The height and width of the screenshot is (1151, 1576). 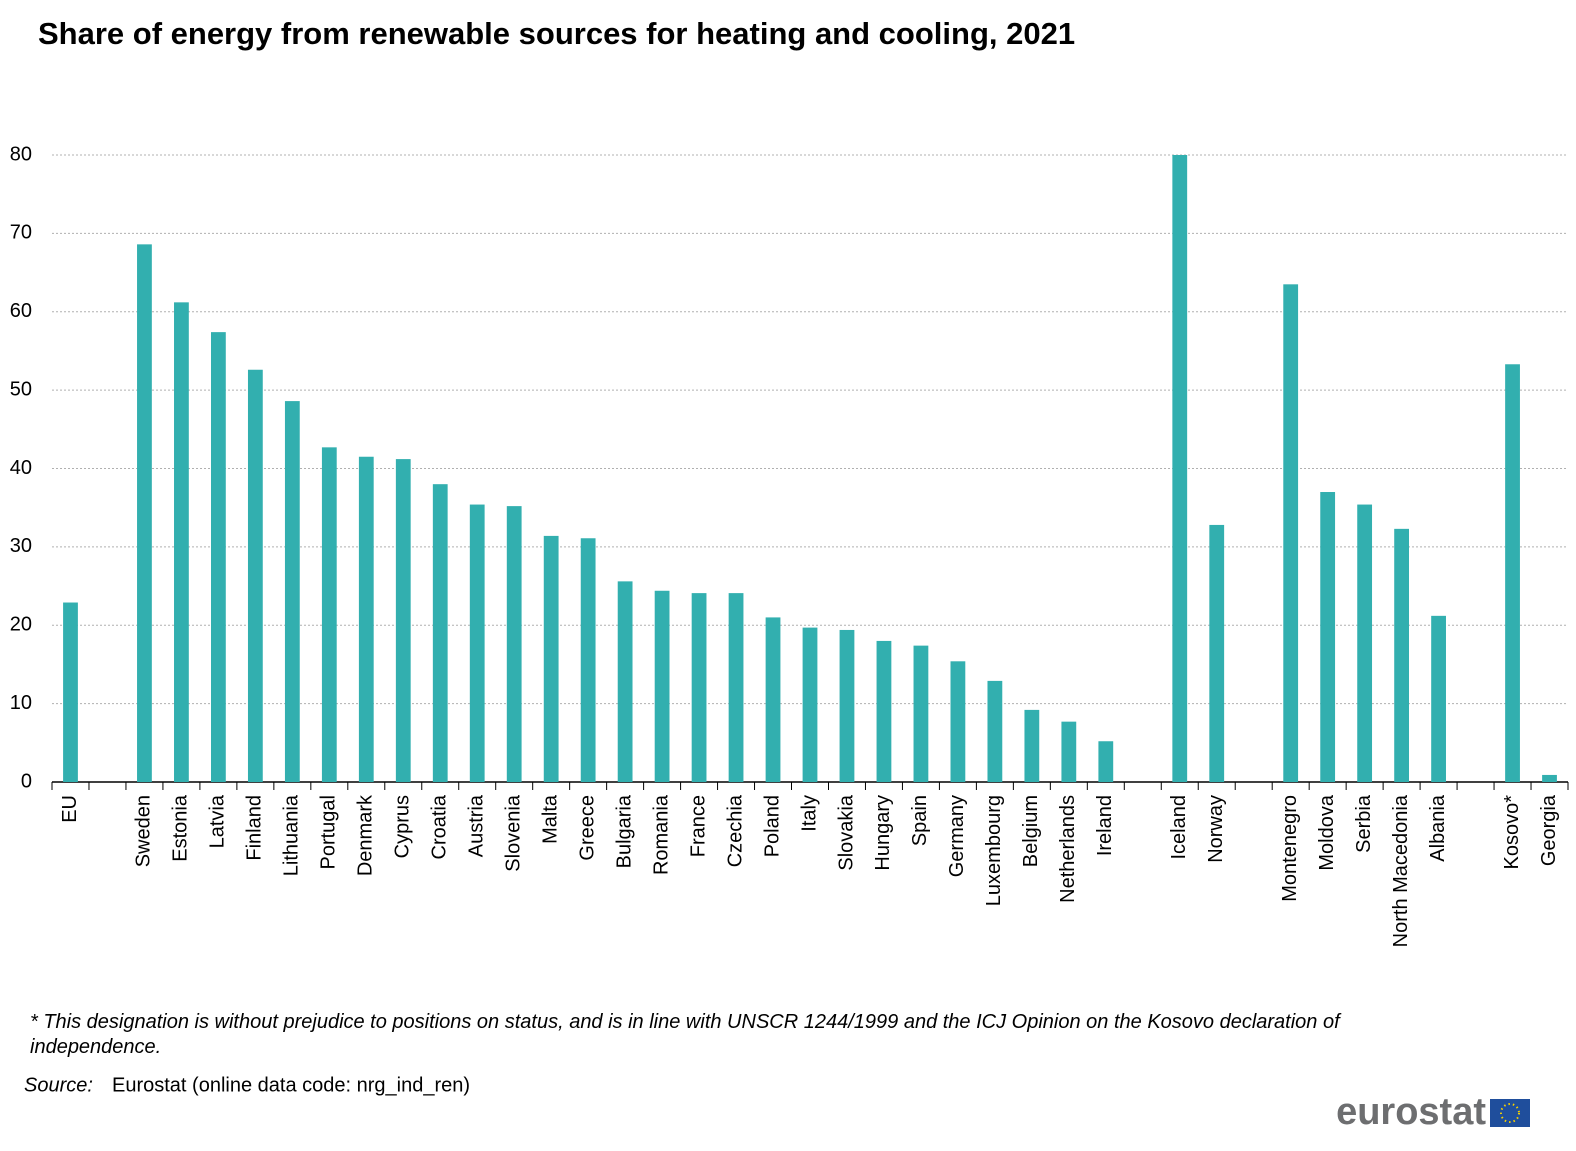 I want to click on x-tick-label: EU, so click(x=70, y=809).